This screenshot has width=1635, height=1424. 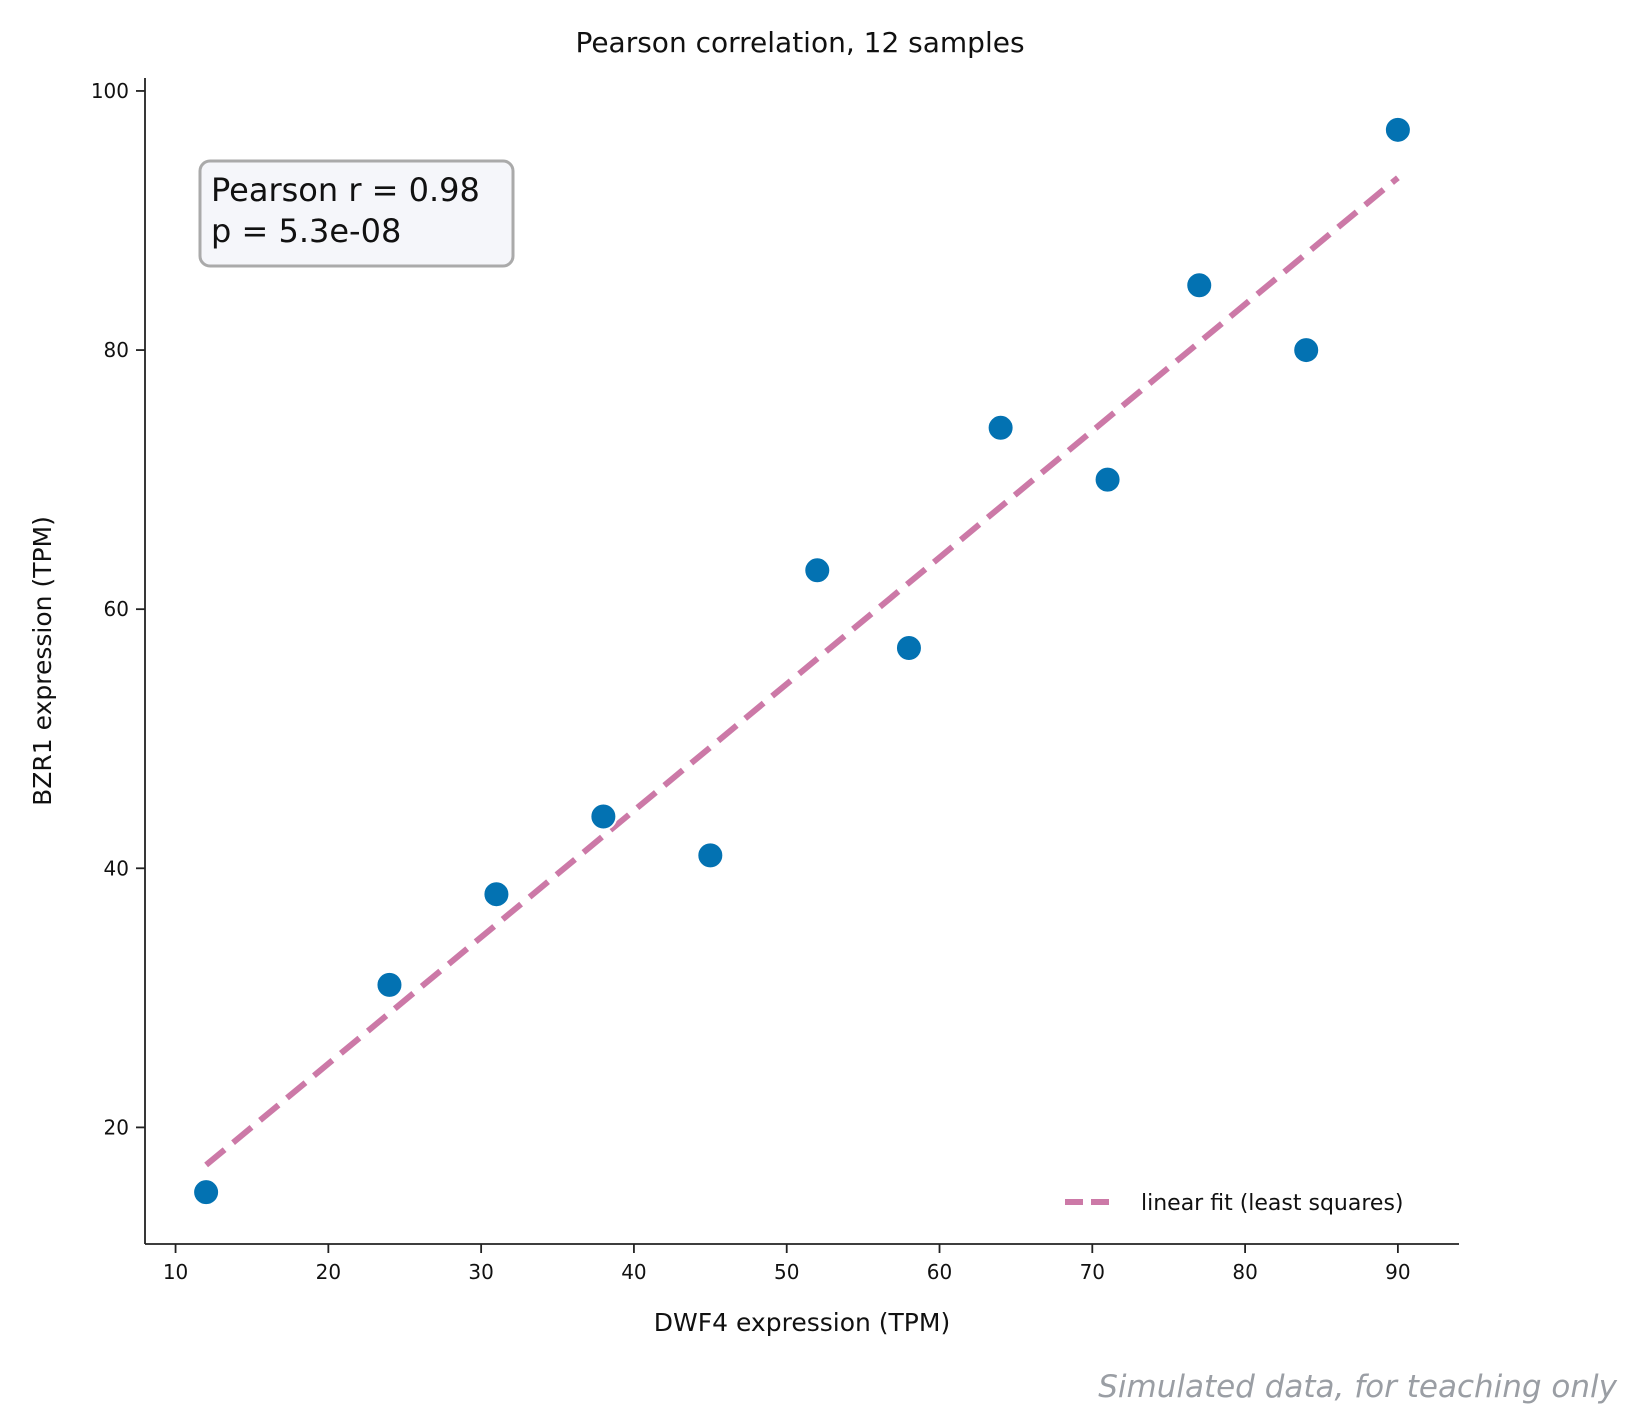 What do you see at coordinates (480, 1272) in the screenshot?
I see `x-tick-label: 30` at bounding box center [480, 1272].